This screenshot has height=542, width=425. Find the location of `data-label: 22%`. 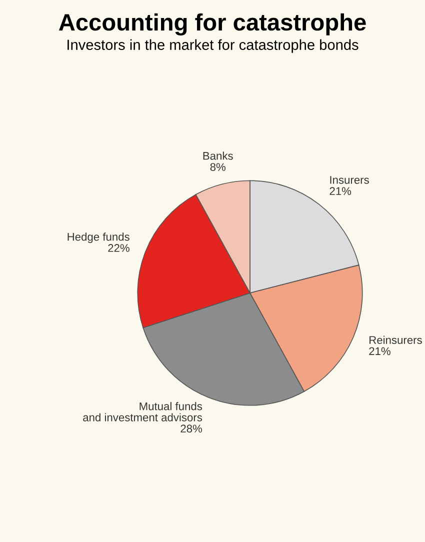

data-label: 22% is located at coordinates (119, 248).